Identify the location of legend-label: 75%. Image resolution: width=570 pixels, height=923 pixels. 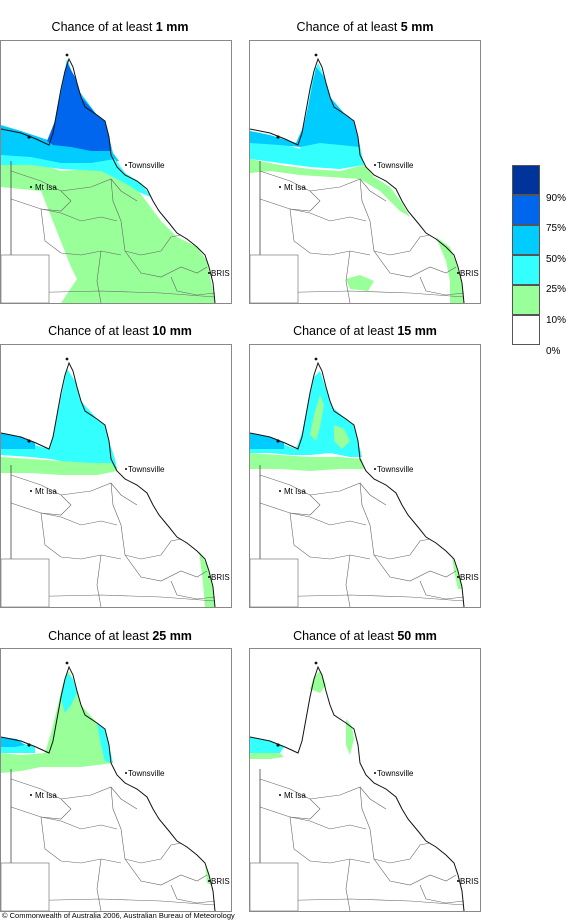
(556, 228).